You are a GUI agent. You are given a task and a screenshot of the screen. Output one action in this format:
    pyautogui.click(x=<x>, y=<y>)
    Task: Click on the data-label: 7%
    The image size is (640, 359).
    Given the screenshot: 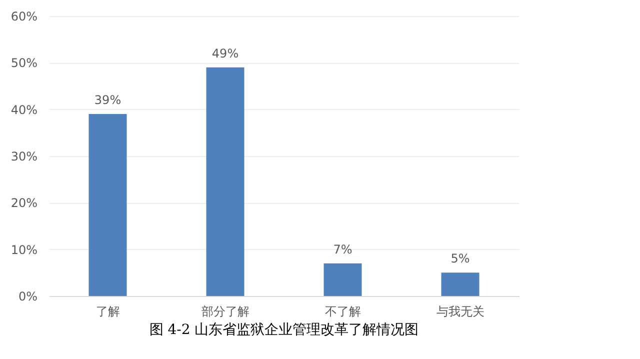 What is the action you would take?
    pyautogui.click(x=342, y=249)
    